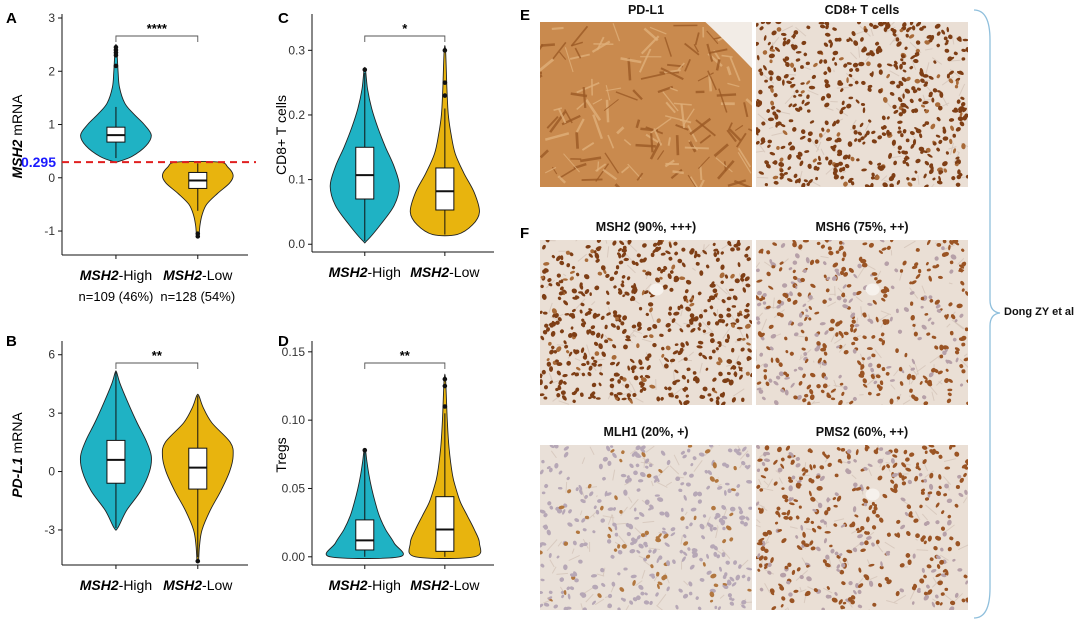 The image size is (1084, 621). Describe the element at coordinates (348, 585) in the screenshot. I see `gene-name: MSH2` at that location.